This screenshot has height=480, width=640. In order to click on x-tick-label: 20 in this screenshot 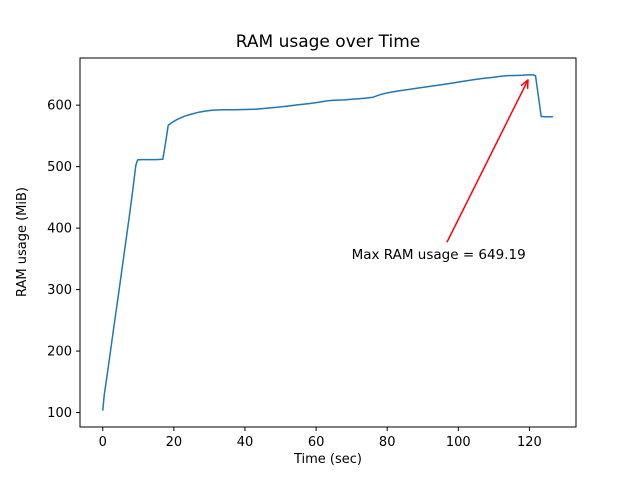, I will do `click(174, 442)`.